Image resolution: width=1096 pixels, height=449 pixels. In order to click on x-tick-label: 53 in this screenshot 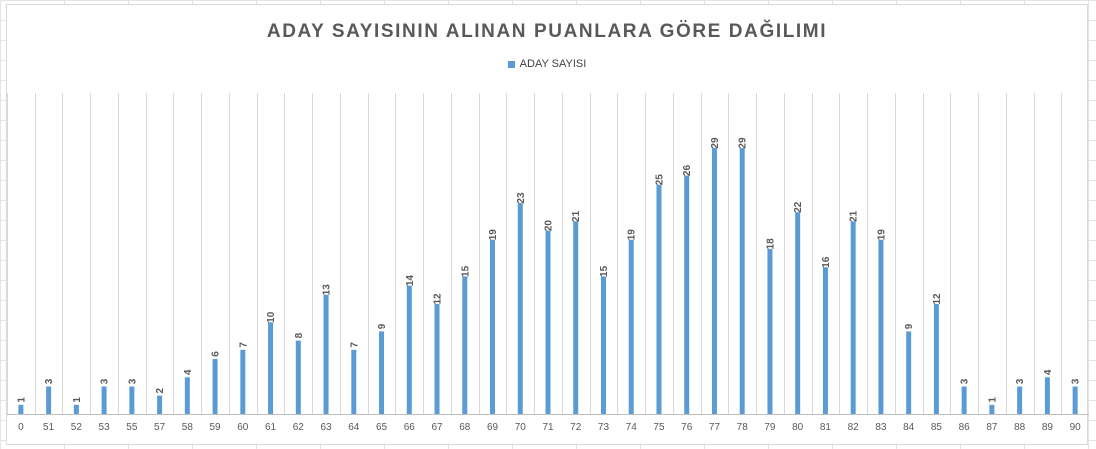, I will do `click(105, 427)`.